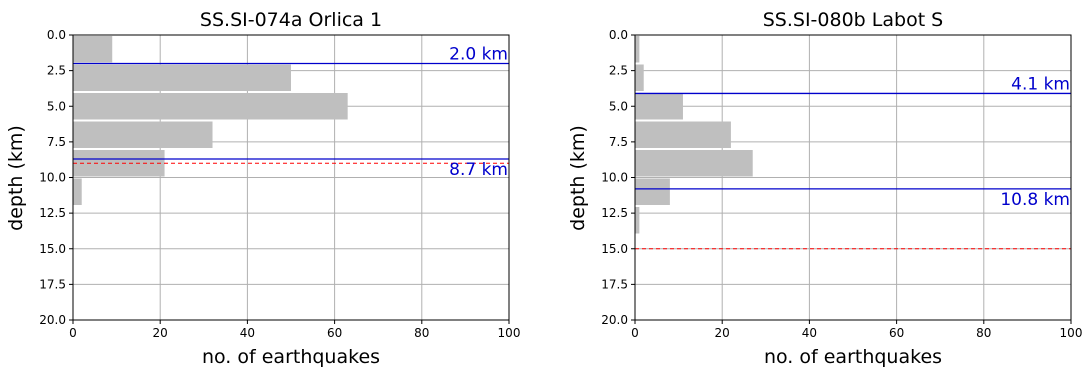 This screenshot has height=368, width=1084. I want to click on chart-title: SS.SI-080b Labot S, so click(853, 20).